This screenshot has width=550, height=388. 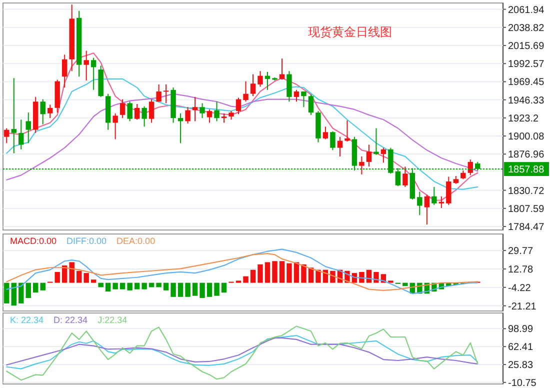 What do you see at coordinates (71, 320) in the screenshot?
I see `text: D: 22.34` at bounding box center [71, 320].